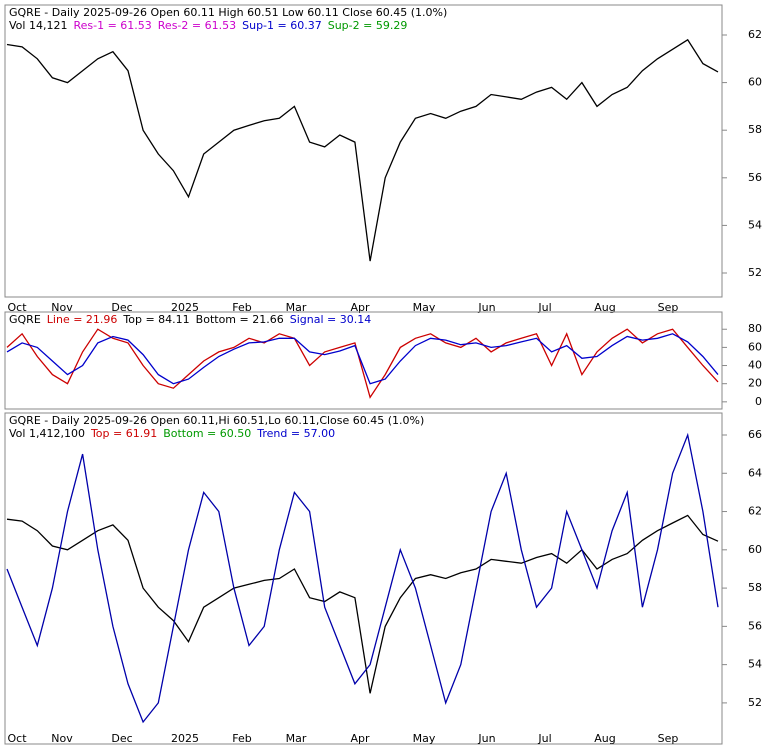 The image size is (780, 749). I want to click on legend-entry: Top = 61.91, so click(123, 433).